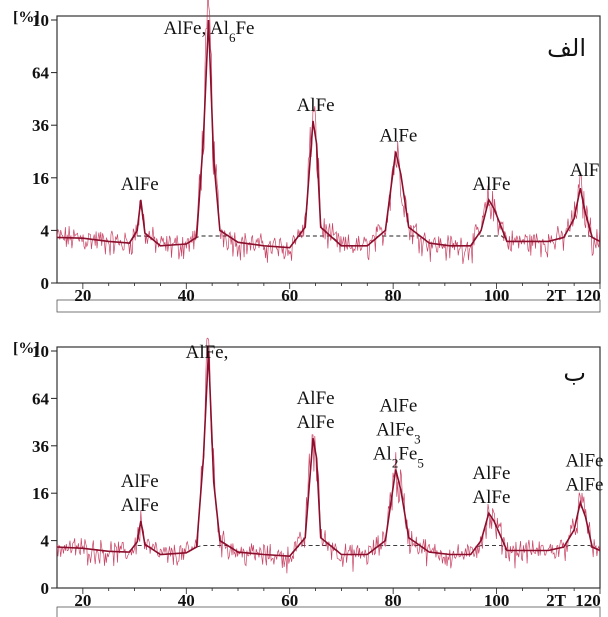 This screenshot has width=608, height=617. Describe the element at coordinates (208, 31) in the screenshot. I see `peak-label: AlFe, Al6Fe` at that location.